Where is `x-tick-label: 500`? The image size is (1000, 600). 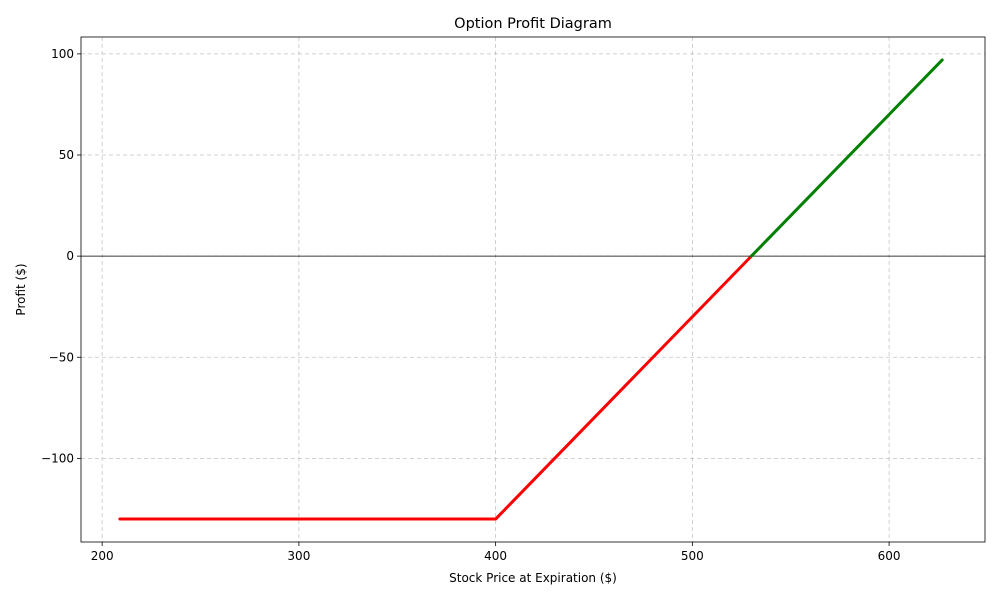
x-tick-label: 500 is located at coordinates (692, 556).